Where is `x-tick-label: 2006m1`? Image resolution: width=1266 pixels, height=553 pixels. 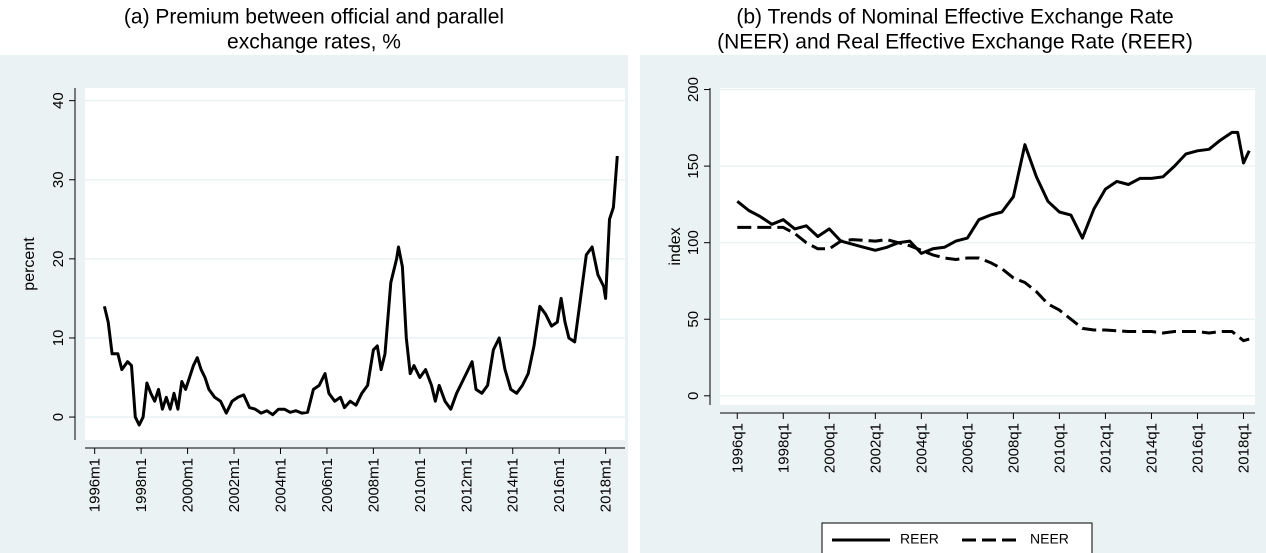 x-tick-label: 2006m1 is located at coordinates (327, 485).